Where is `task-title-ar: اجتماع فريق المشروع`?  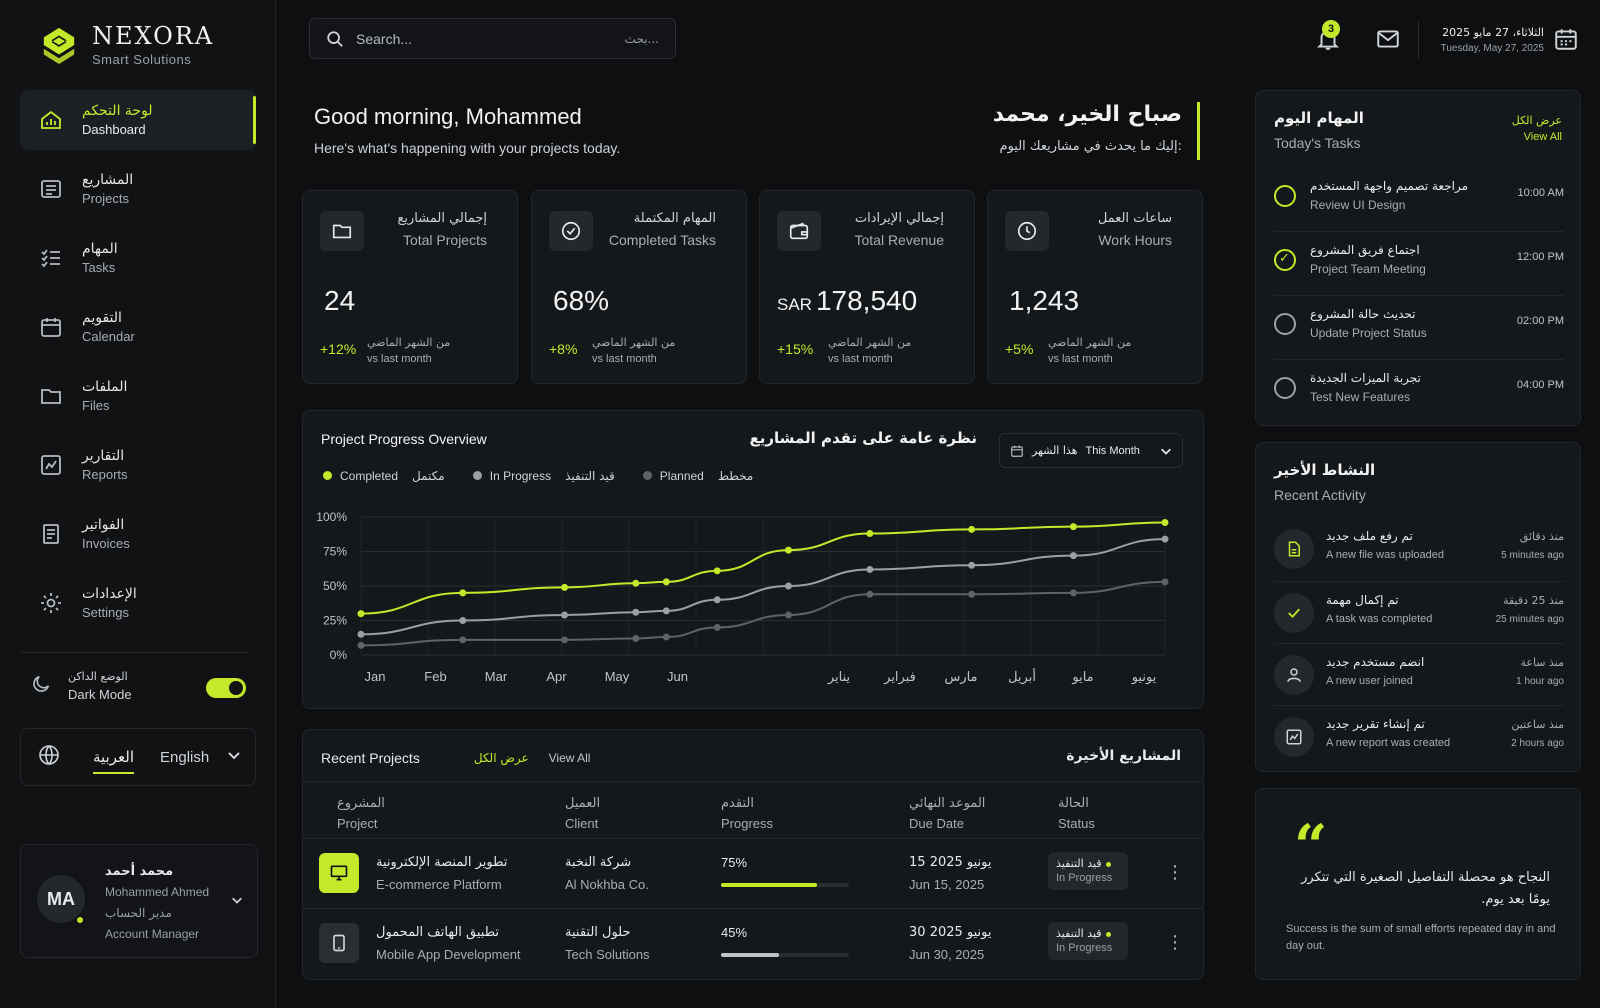 task-title-ar: اجتماع فريق المشروع is located at coordinates (1365, 250).